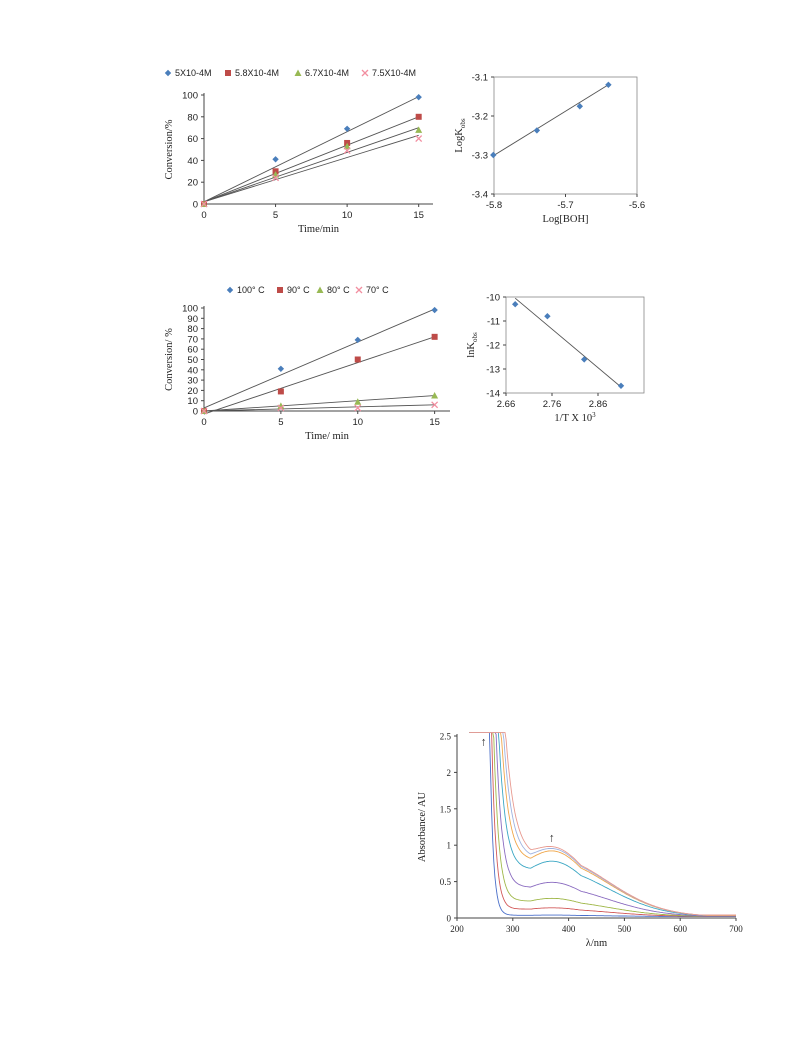 This screenshot has width=793, height=1062. Describe the element at coordinates (327, 436) in the screenshot. I see `x-axis-label: Time/ min` at that location.